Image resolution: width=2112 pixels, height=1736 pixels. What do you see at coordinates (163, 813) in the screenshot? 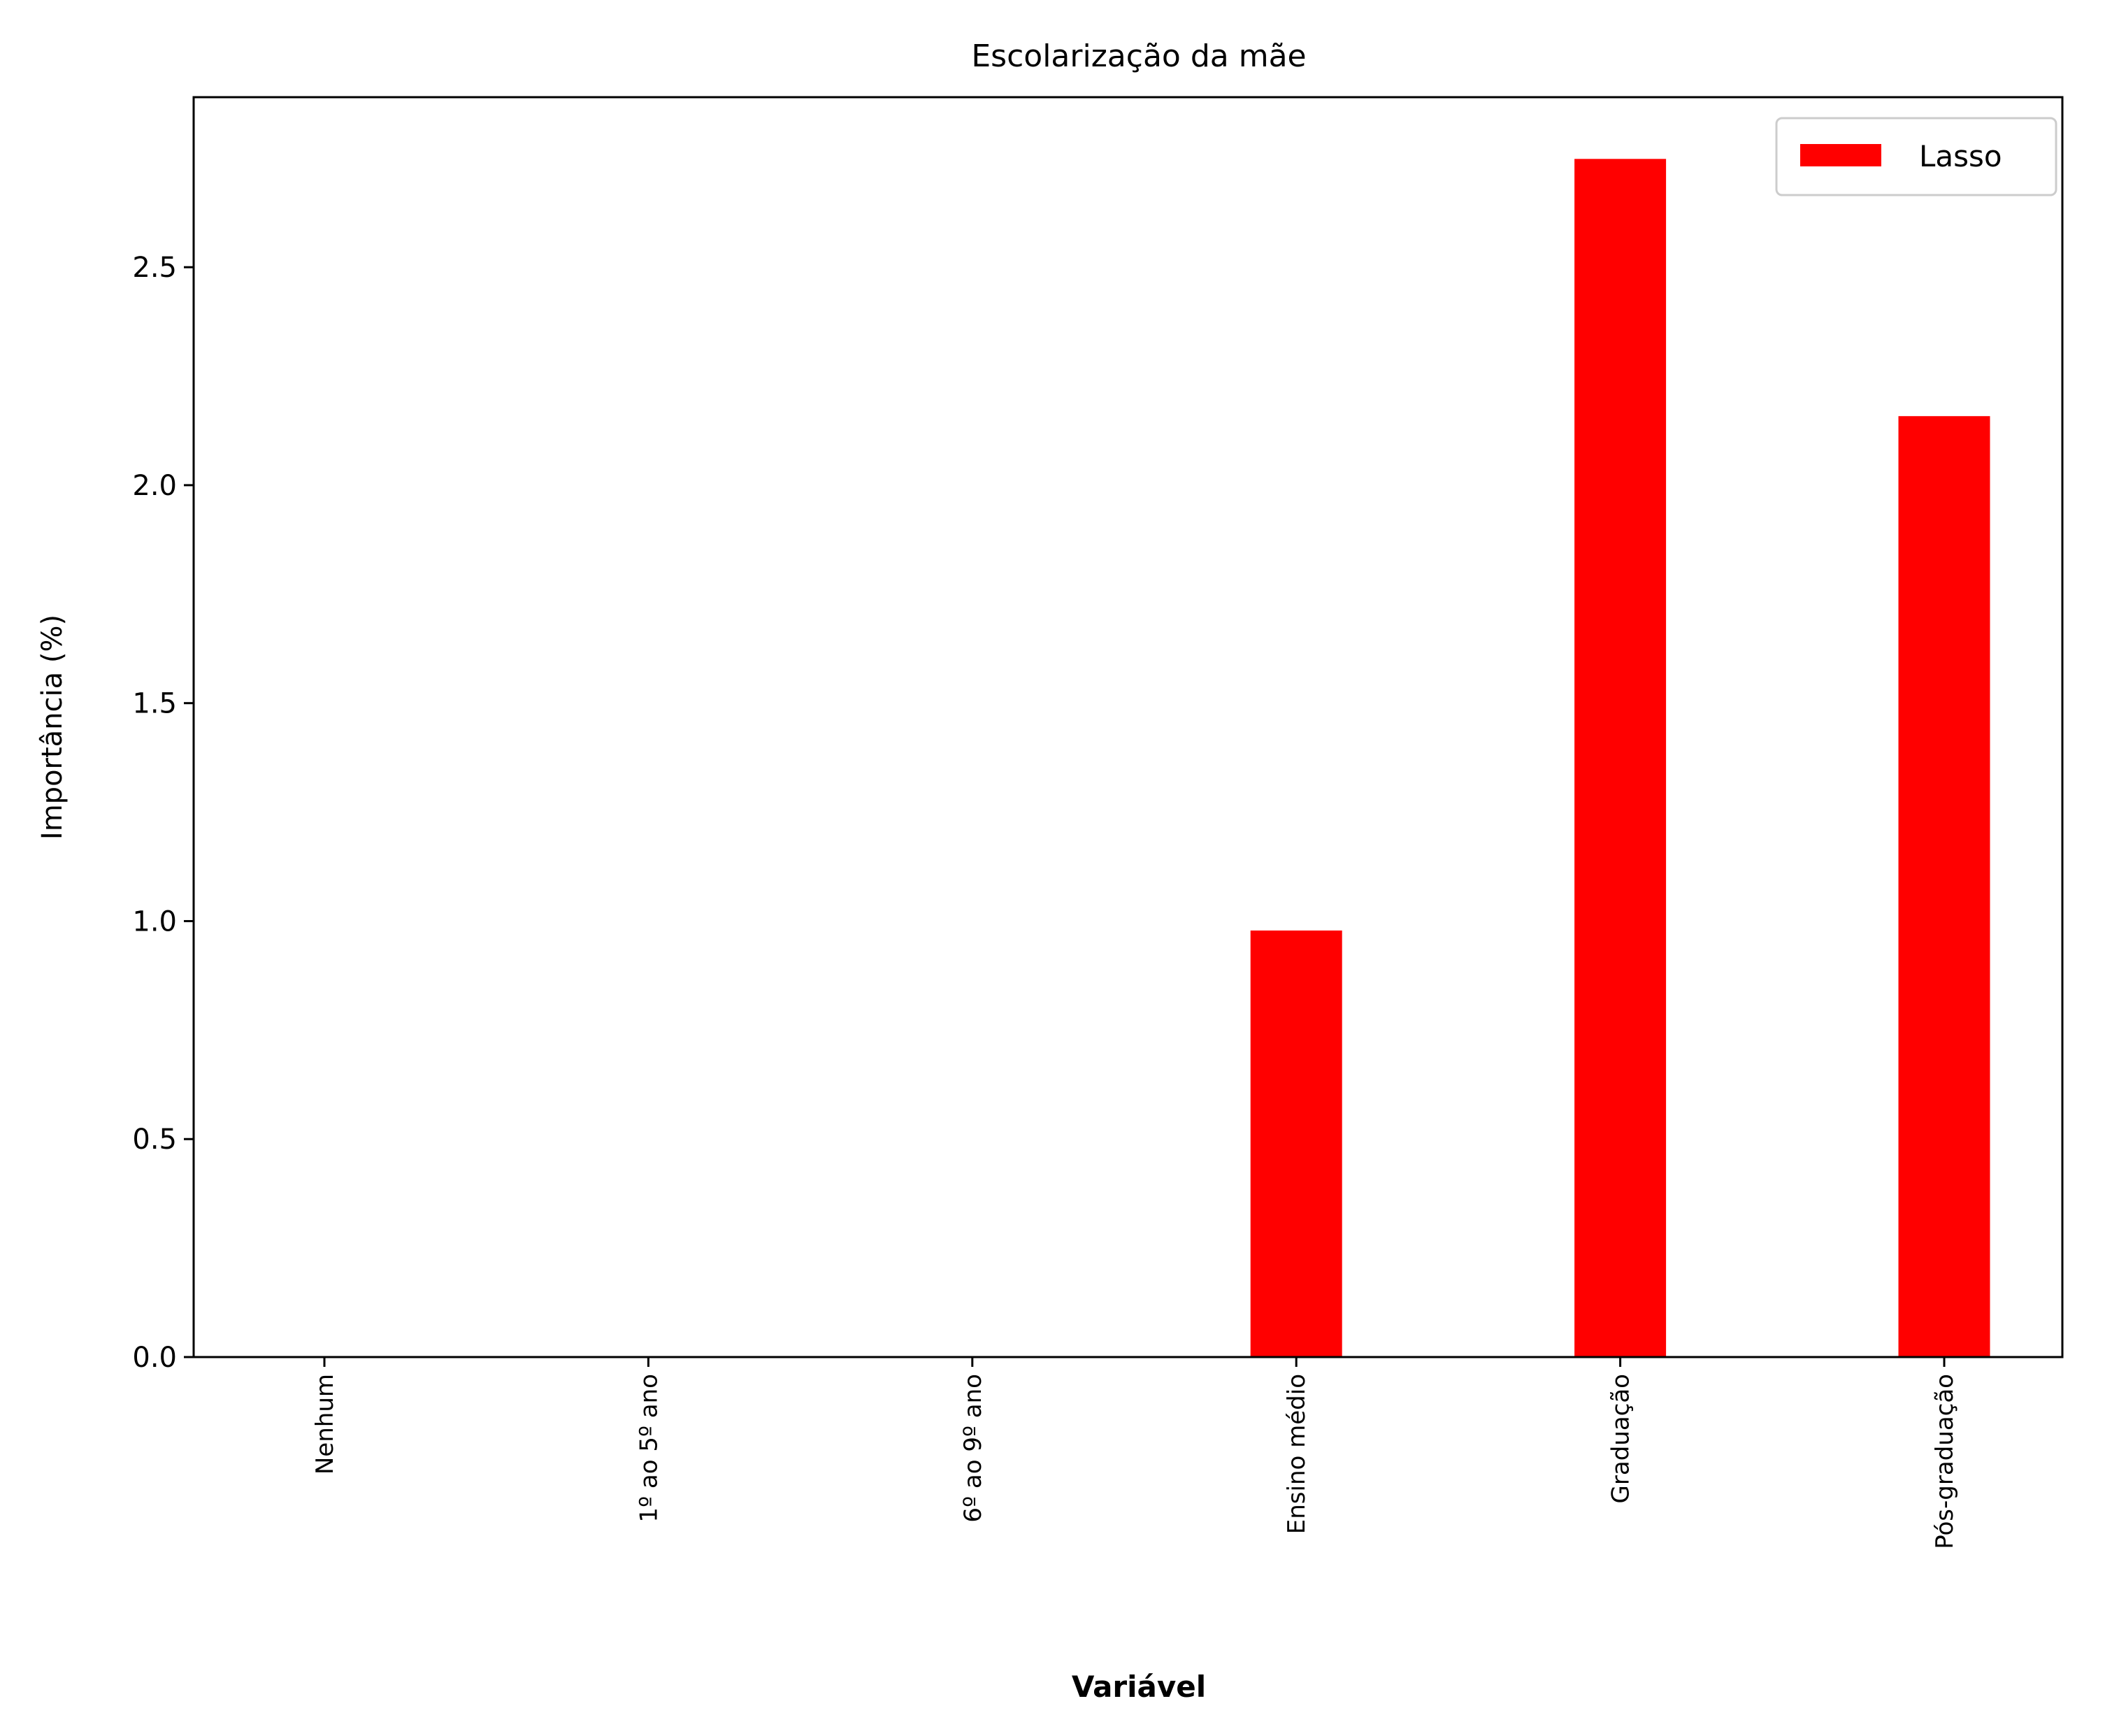
I see `y-axis: 0.0 0.5 1.0 1.5 2.0 2.5` at bounding box center [163, 813].